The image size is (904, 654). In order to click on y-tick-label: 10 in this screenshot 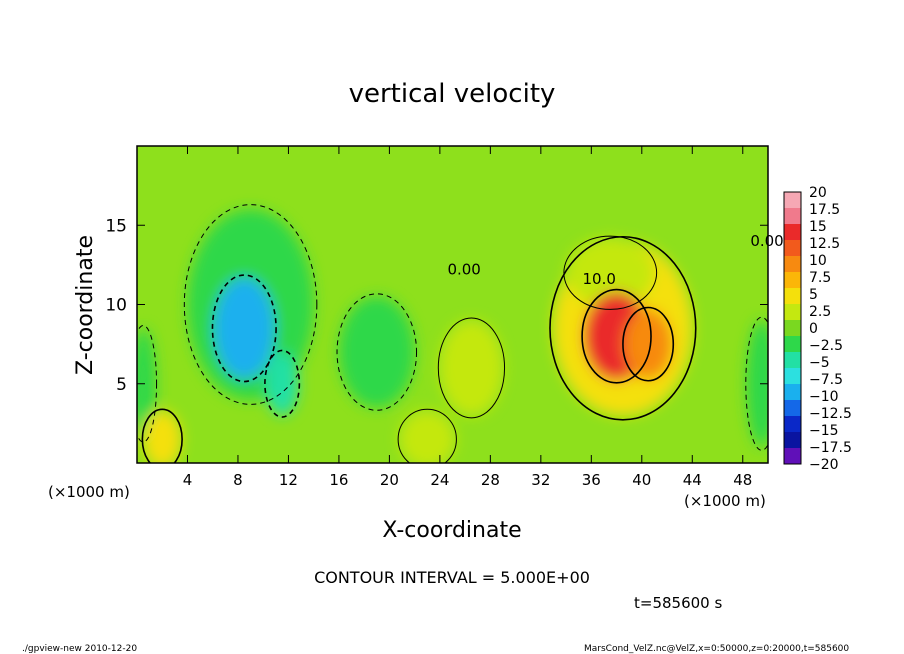, I will do `click(116, 306)`.